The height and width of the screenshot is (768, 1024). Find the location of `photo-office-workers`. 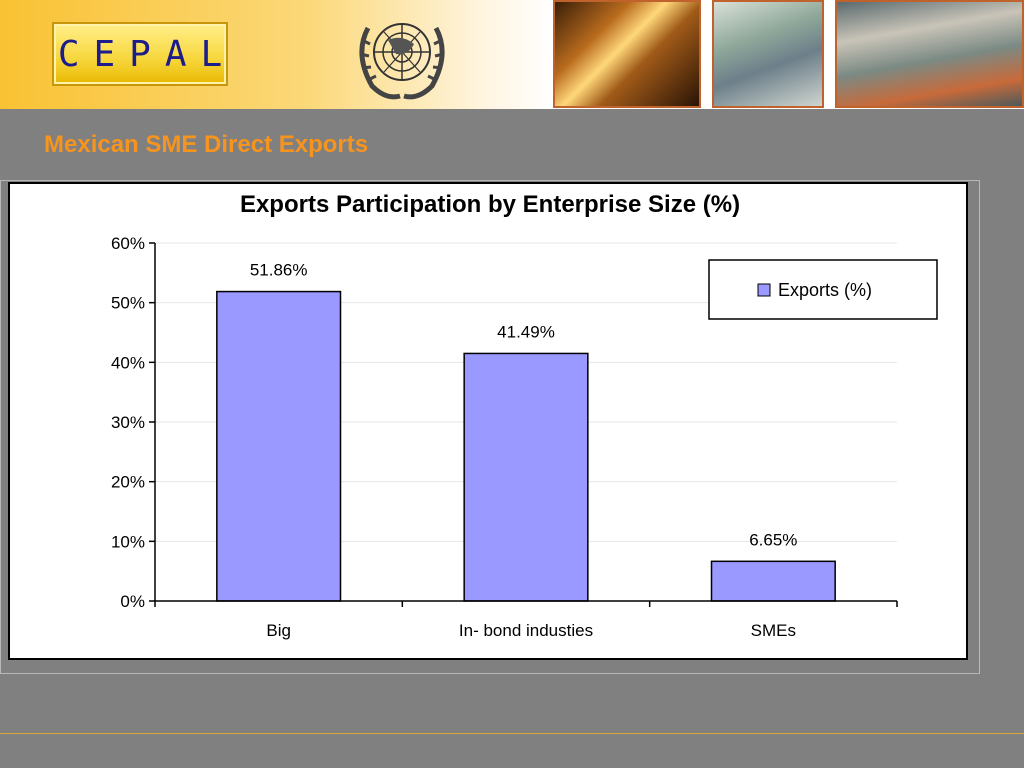

photo-office-workers is located at coordinates (768, 54).